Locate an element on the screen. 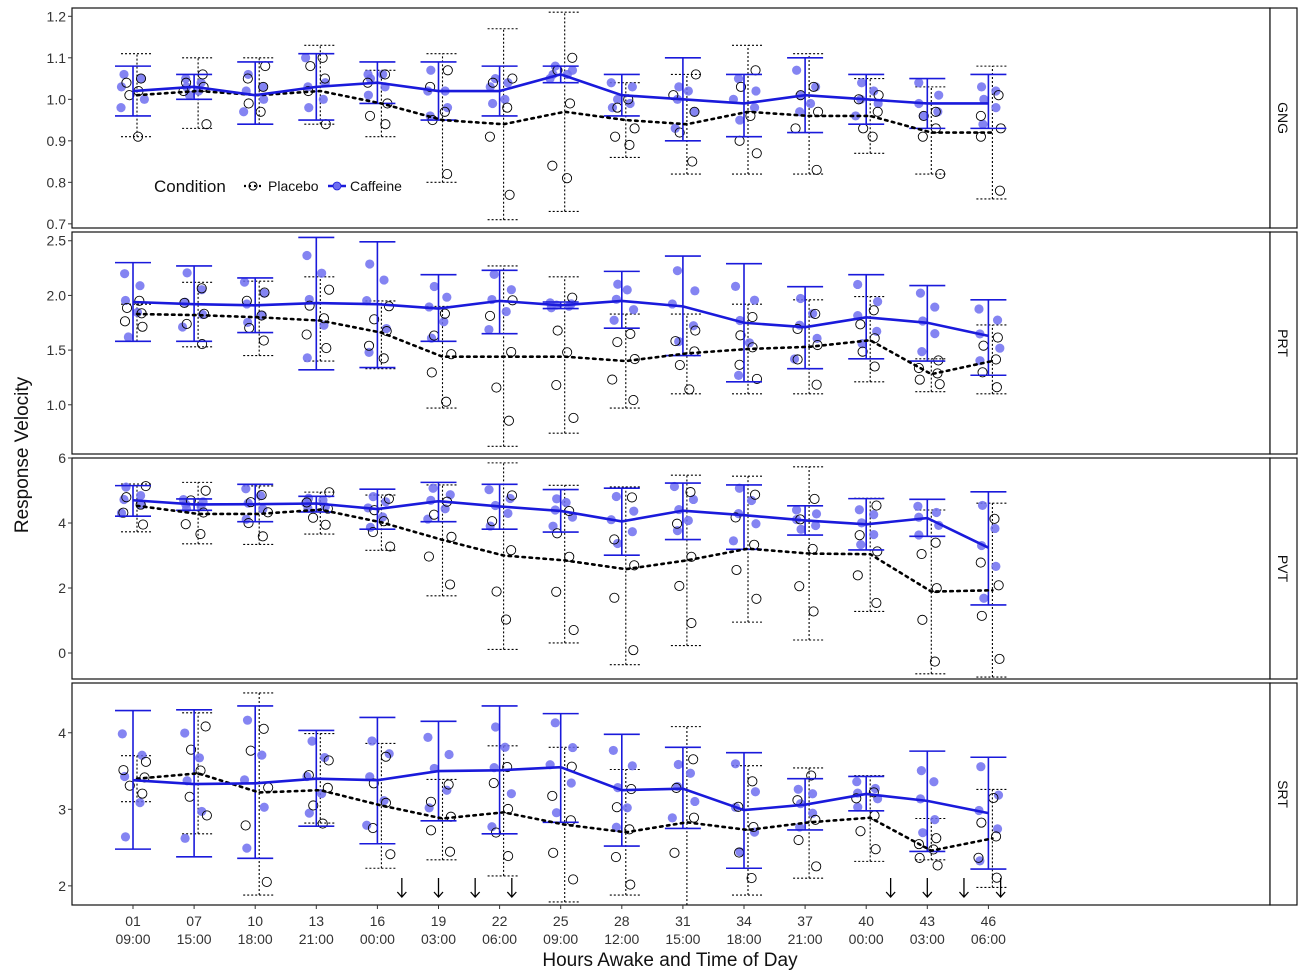  x-tick-label-time: 00:00 is located at coordinates (377, 939).